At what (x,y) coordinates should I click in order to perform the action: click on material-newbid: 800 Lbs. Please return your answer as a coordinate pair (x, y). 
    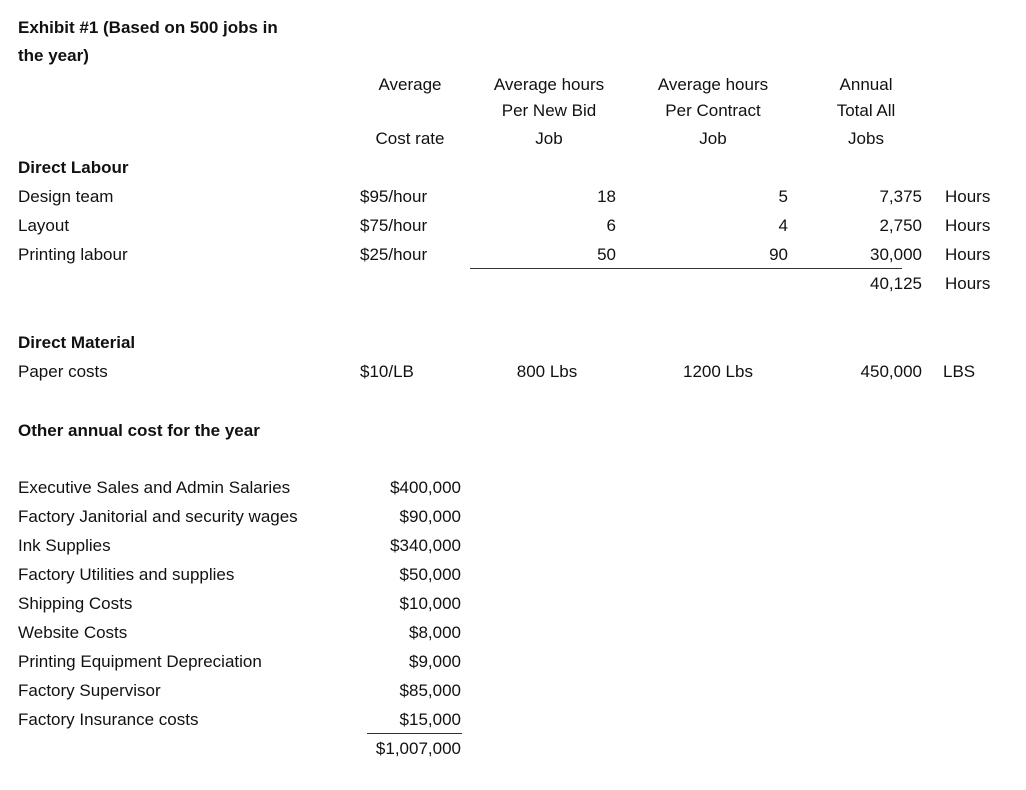
    Looking at the image, I should click on (547, 371).